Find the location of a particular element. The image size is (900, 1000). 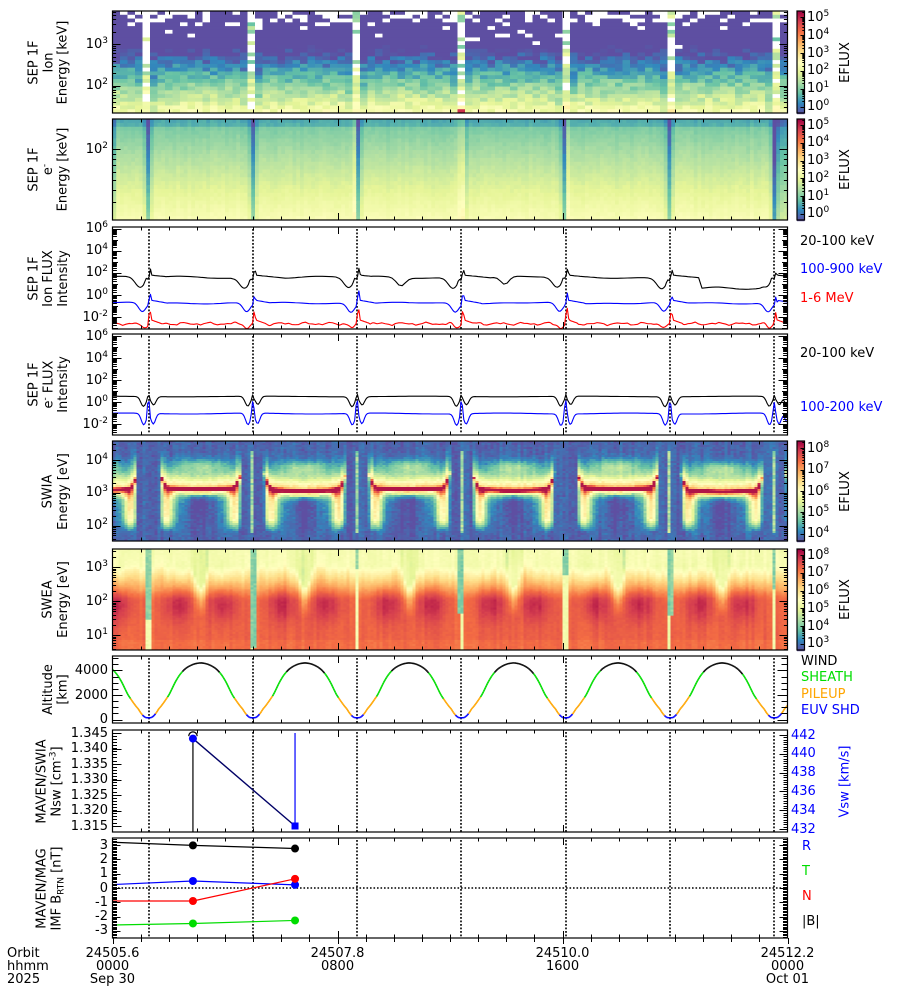

mag-legend-0: R is located at coordinates (807, 846).